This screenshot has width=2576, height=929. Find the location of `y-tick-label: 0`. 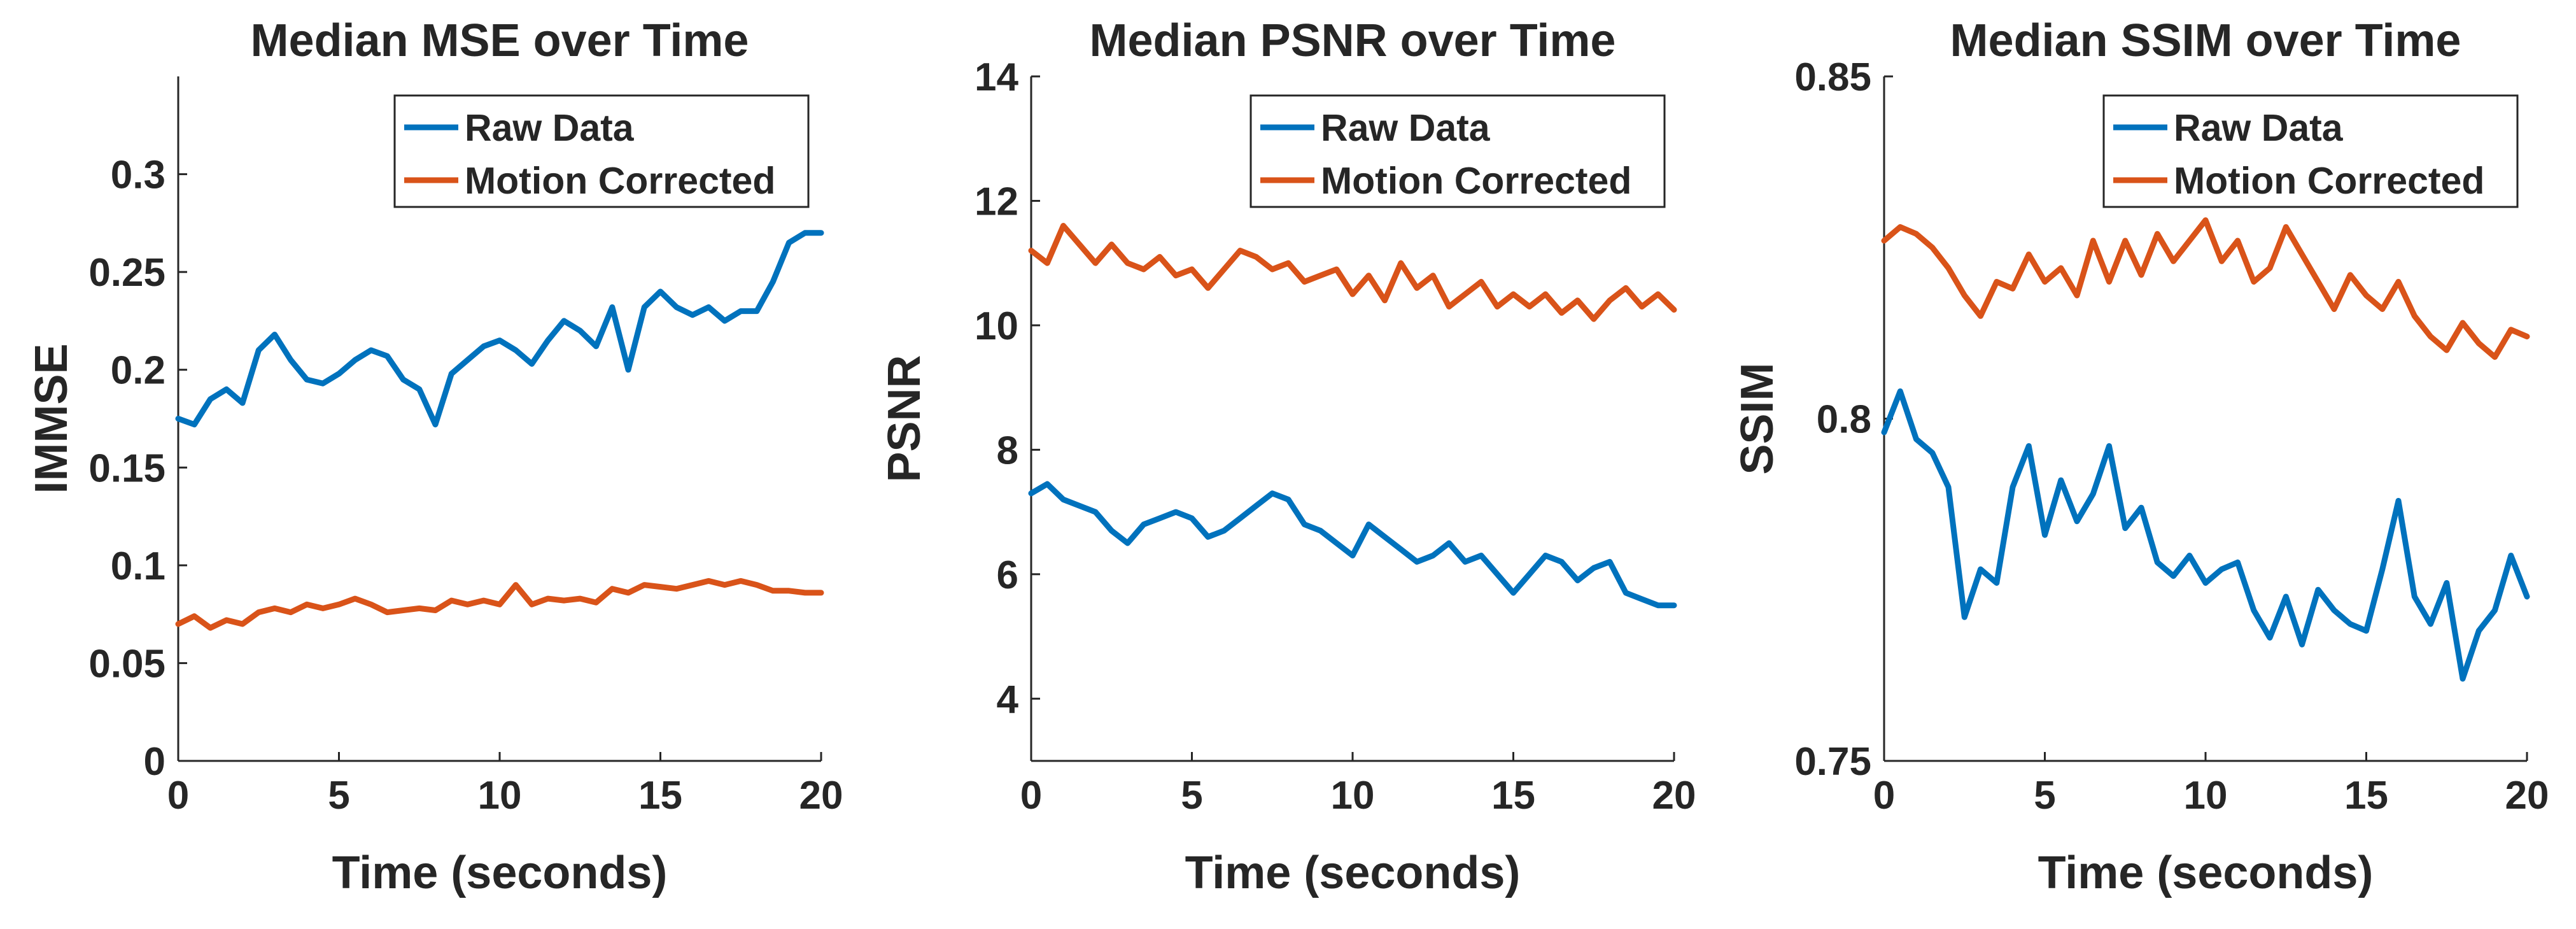

y-tick-label: 0 is located at coordinates (155, 762).